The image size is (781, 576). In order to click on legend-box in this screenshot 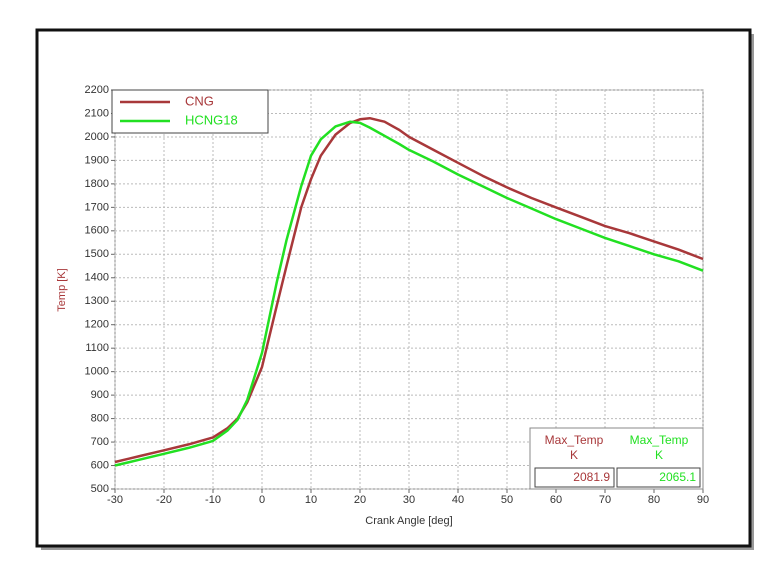, I will do `click(190, 111)`.